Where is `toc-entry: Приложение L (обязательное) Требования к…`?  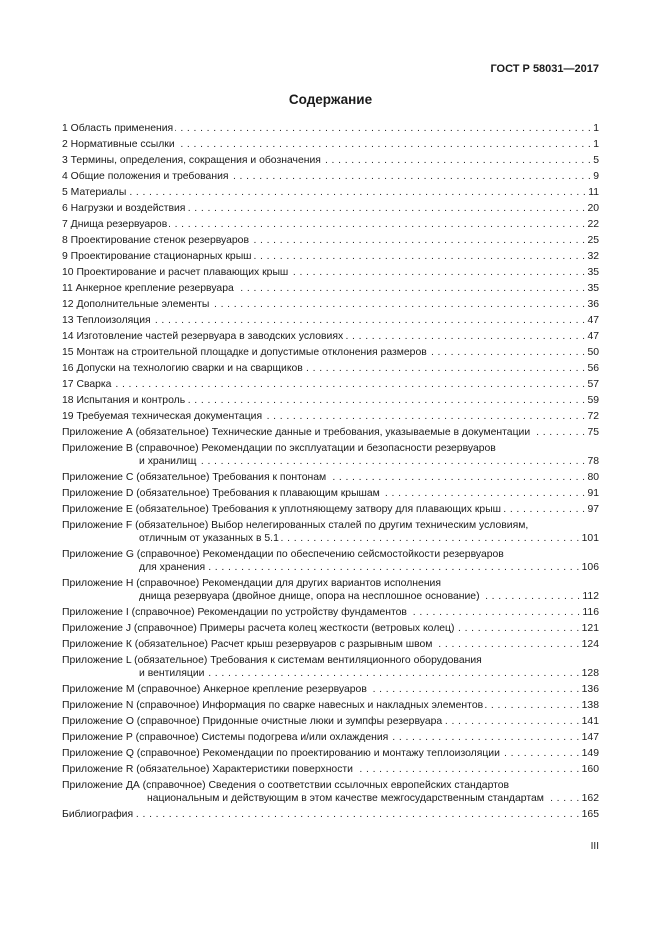 toc-entry: Приложение L (обязательное) Требования к… is located at coordinates (330, 668).